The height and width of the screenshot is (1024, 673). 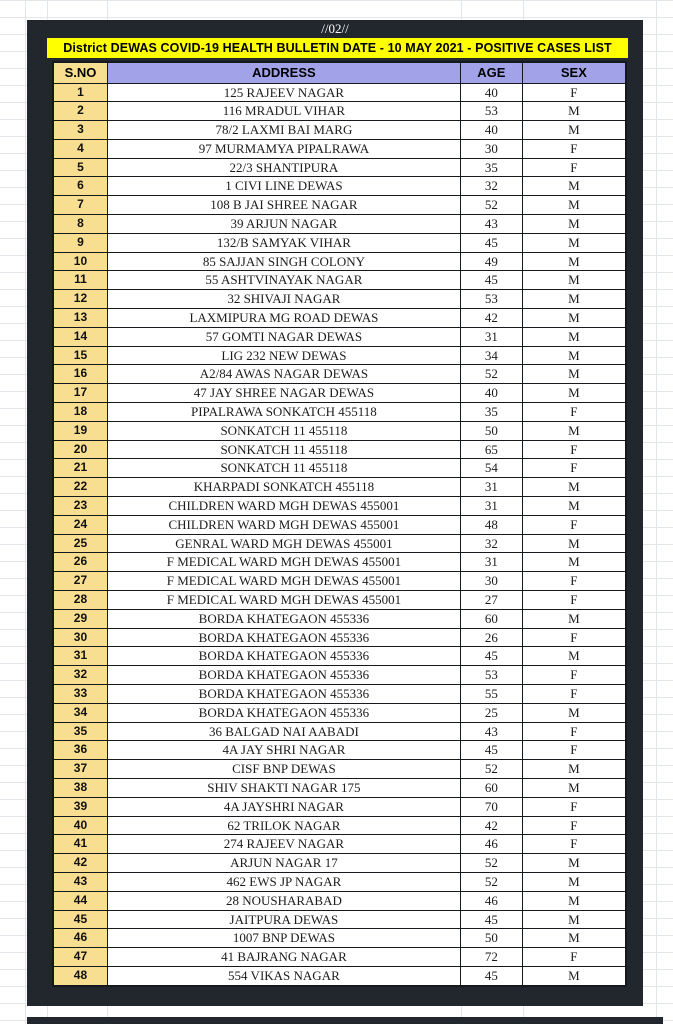 I want to click on serial-cell: 41, so click(x=80, y=844).